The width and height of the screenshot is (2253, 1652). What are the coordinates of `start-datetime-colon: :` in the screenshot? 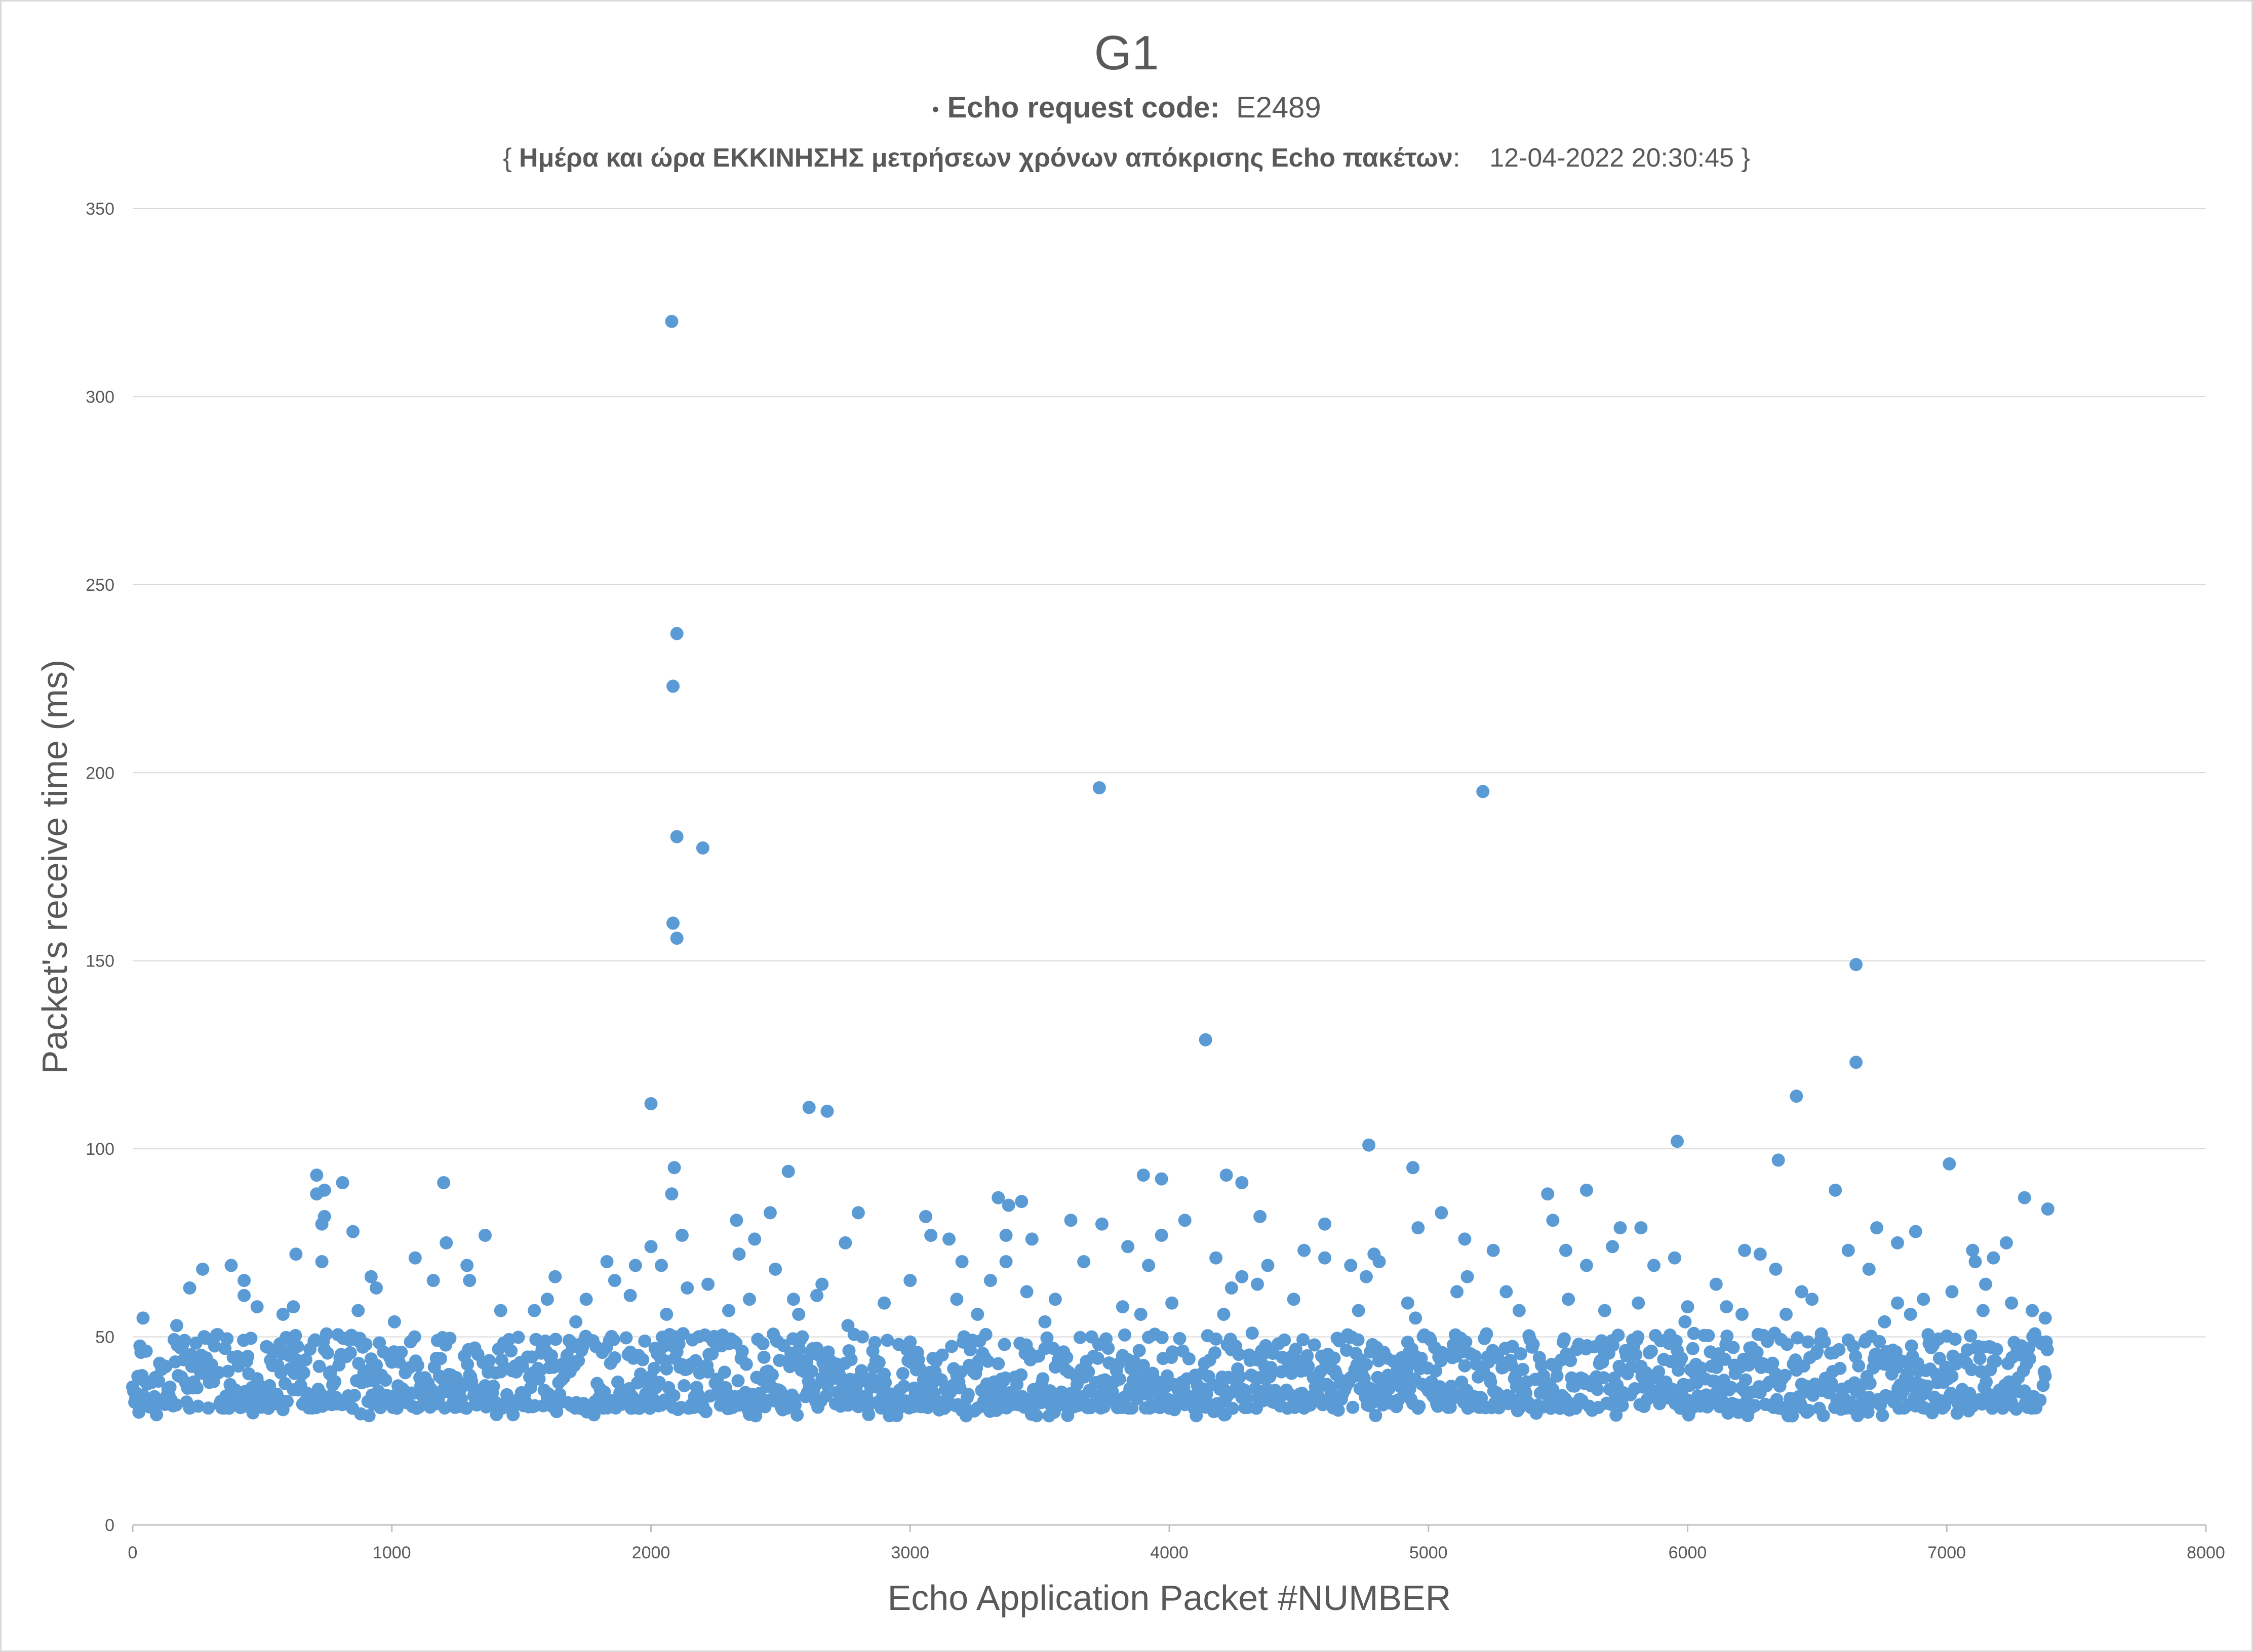 It's located at (1456, 158).